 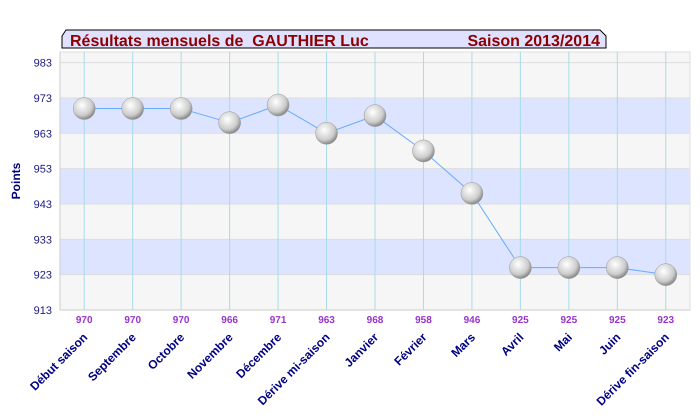 What do you see at coordinates (43, 134) in the screenshot?
I see `y-tick-label: 963` at bounding box center [43, 134].